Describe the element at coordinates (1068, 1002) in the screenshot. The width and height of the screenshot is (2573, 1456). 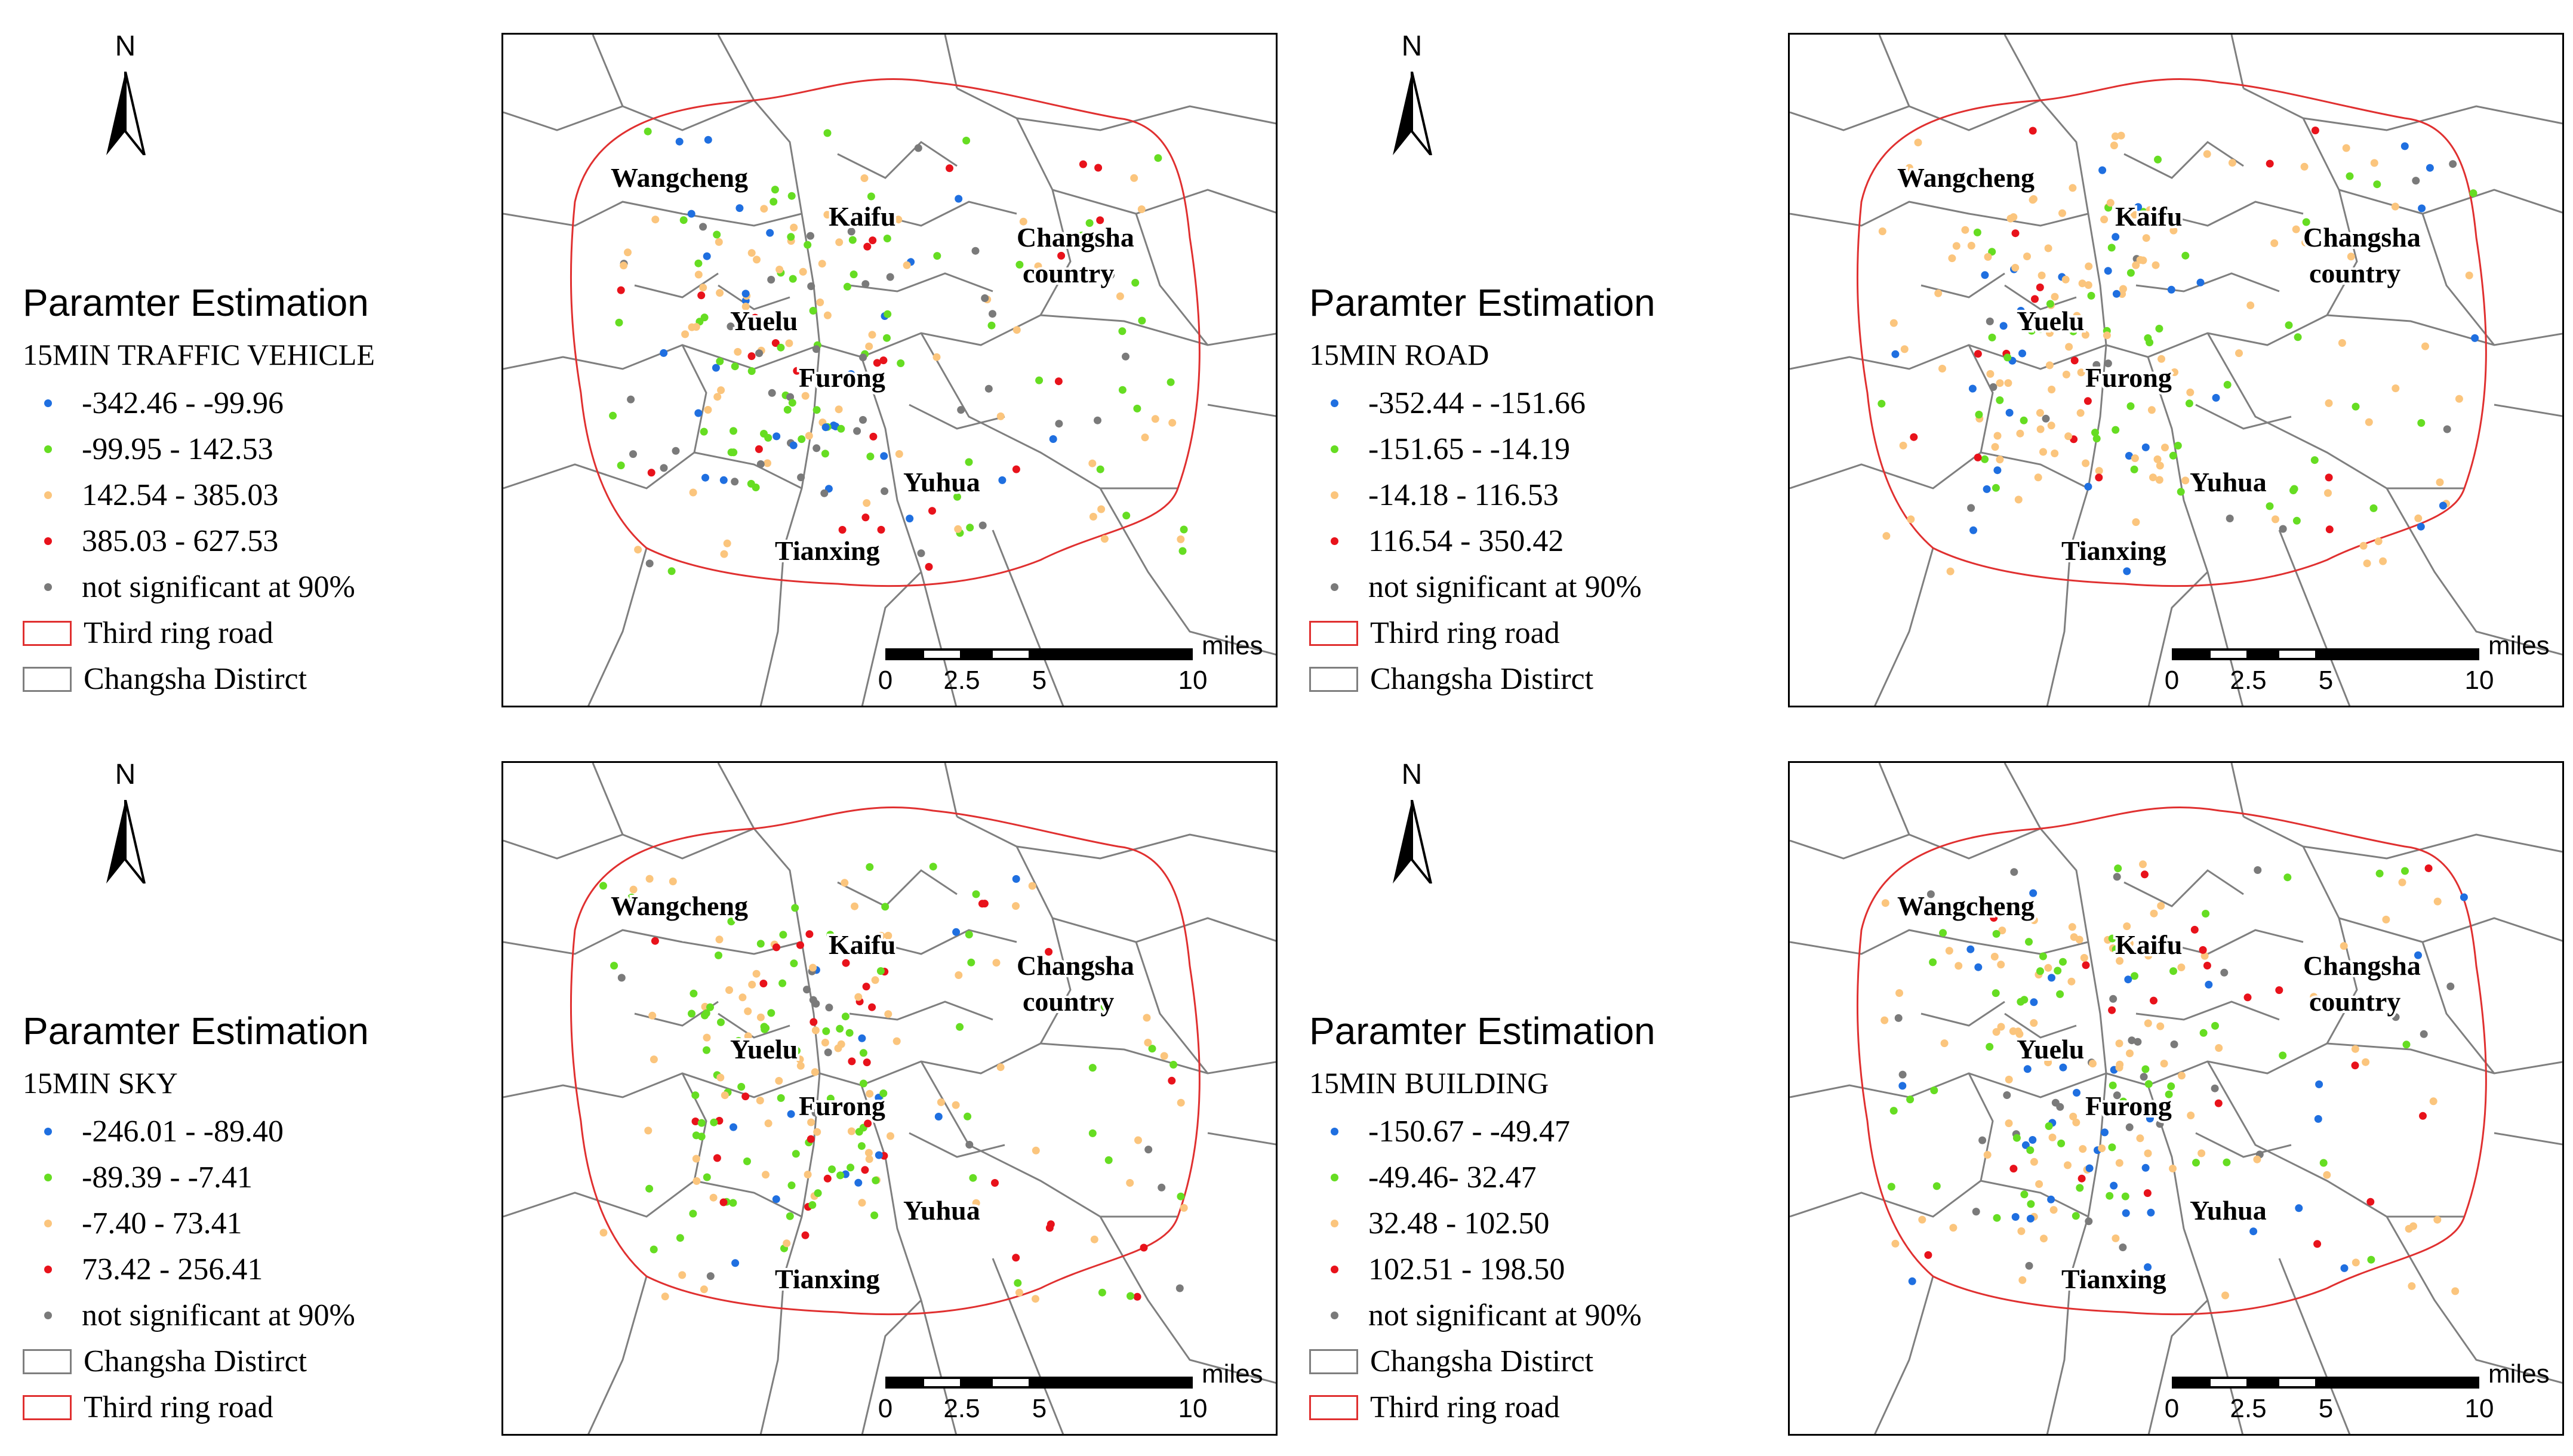
I see `district-label: country` at that location.